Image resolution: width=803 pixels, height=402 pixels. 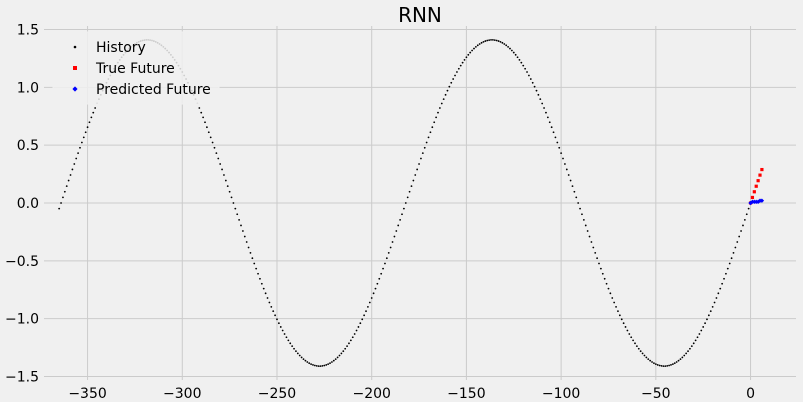 What do you see at coordinates (182, 394) in the screenshot?
I see `x-tick-label: −300` at bounding box center [182, 394].